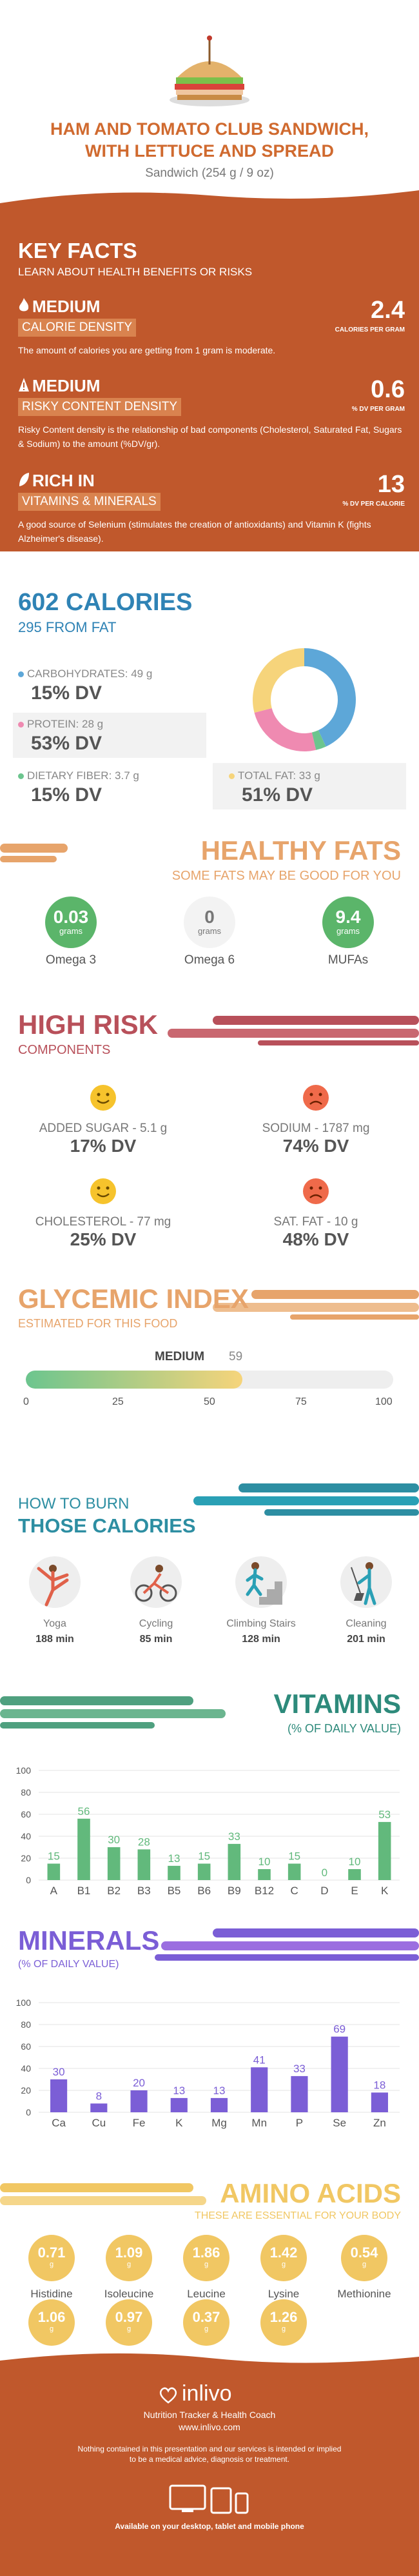 Image resolution: width=419 pixels, height=2576 pixels. Describe the element at coordinates (129, 2258) in the screenshot. I see `amino-circle: 1.09 g` at that location.